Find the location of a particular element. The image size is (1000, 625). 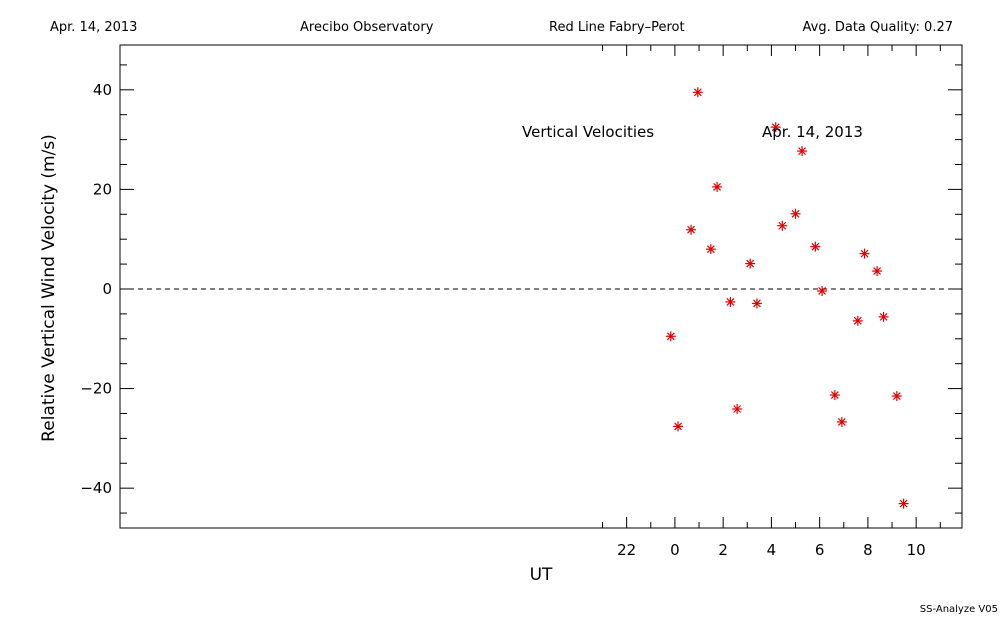

y-tick-label: −20 is located at coordinates (96, 389).